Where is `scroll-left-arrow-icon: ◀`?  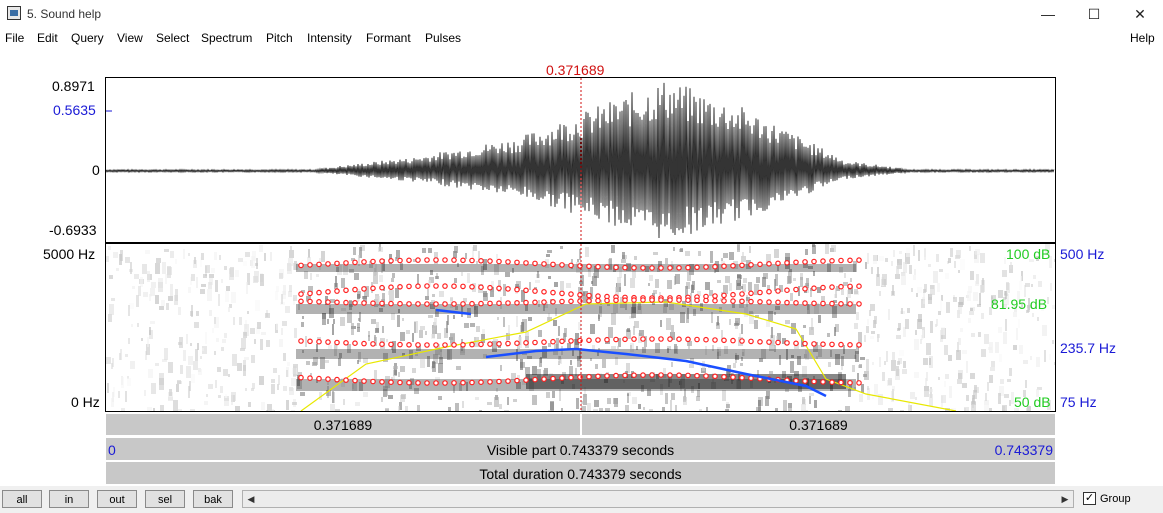 scroll-left-arrow-icon: ◀ is located at coordinates (251, 499).